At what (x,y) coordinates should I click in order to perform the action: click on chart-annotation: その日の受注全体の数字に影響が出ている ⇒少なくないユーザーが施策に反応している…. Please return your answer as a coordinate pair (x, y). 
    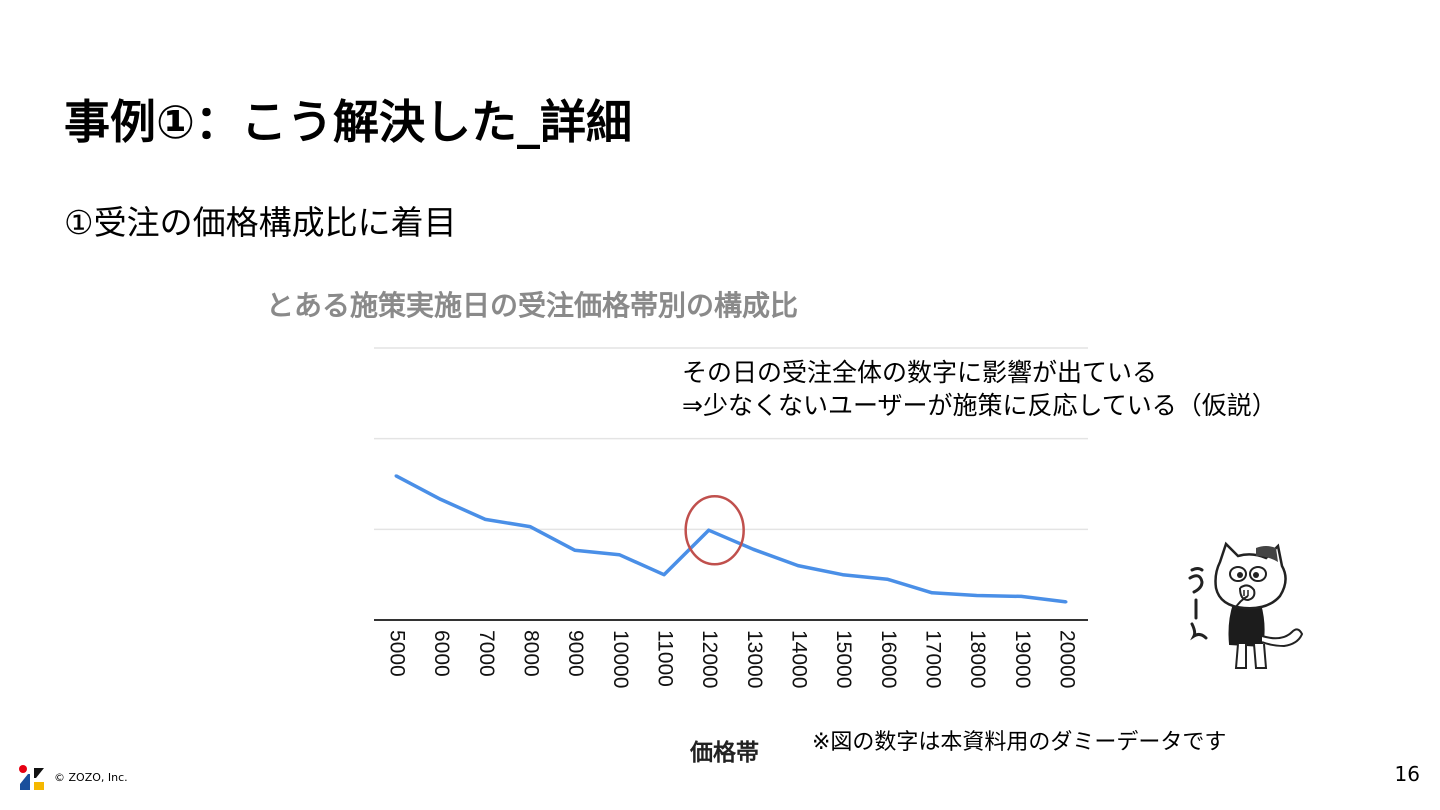
    Looking at the image, I should click on (979, 389).